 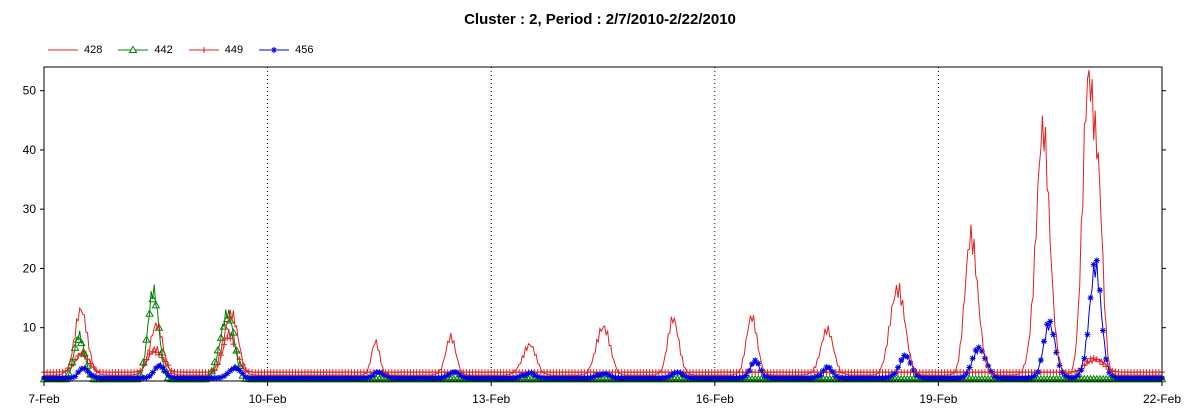 What do you see at coordinates (491, 399) in the screenshot?
I see `x-tick-label-2: 13-Feb` at bounding box center [491, 399].